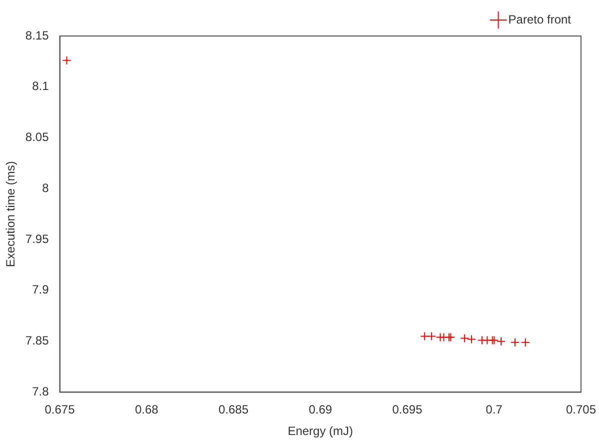 This screenshot has width=599, height=443. What do you see at coordinates (540, 19) in the screenshot?
I see `legend-label: Pareto front` at bounding box center [540, 19].